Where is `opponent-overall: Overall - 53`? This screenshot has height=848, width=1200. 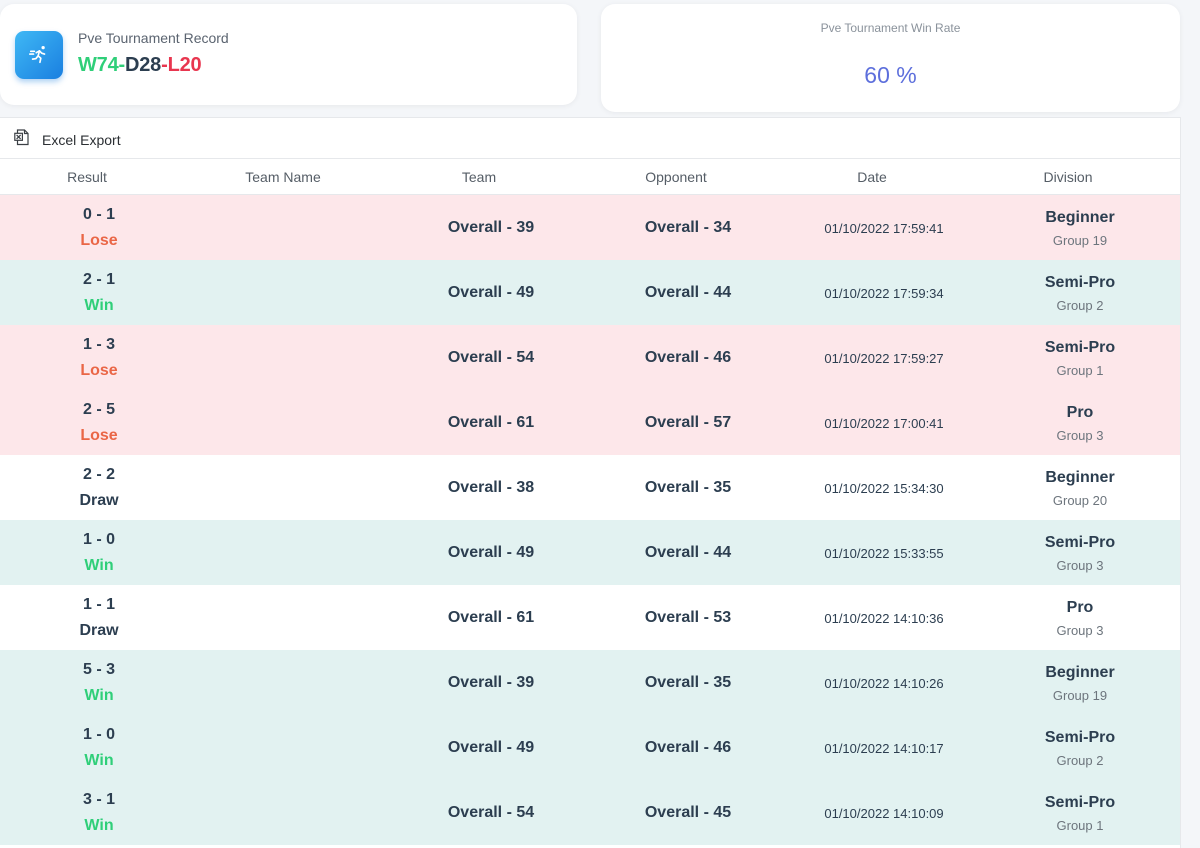 opponent-overall: Overall - 53 is located at coordinates (688, 617).